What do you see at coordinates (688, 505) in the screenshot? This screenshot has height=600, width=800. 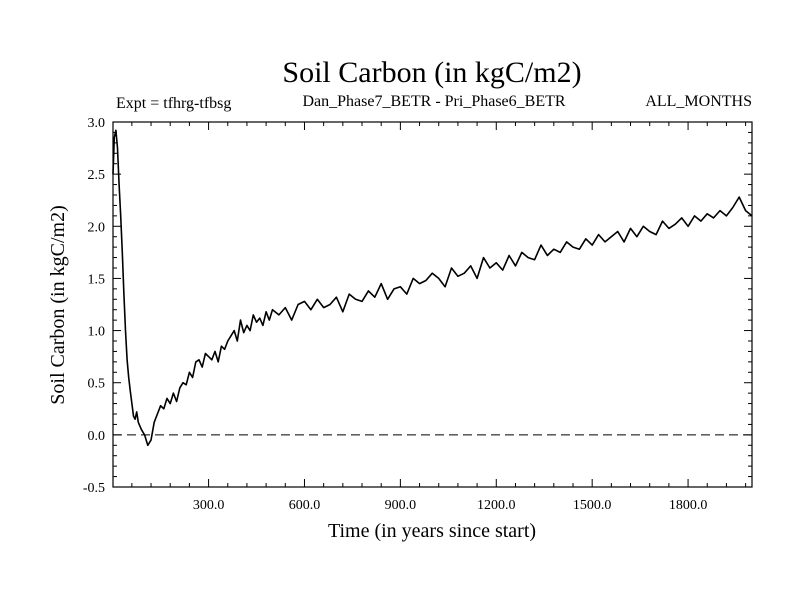 I see `x-tick-label: 1800.0` at bounding box center [688, 505].